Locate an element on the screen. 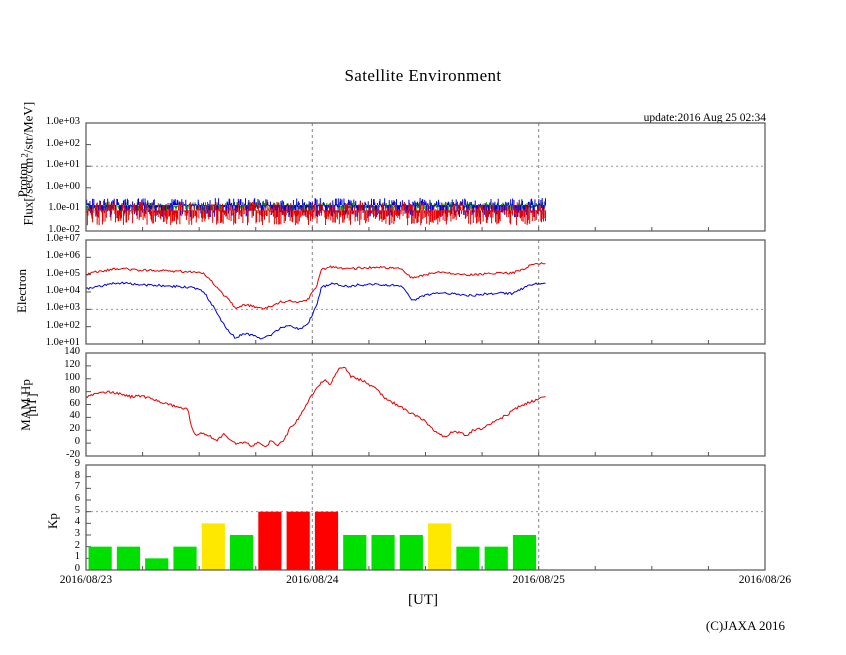  y-tick-label: 1.0e-02 is located at coordinates (64, 229).